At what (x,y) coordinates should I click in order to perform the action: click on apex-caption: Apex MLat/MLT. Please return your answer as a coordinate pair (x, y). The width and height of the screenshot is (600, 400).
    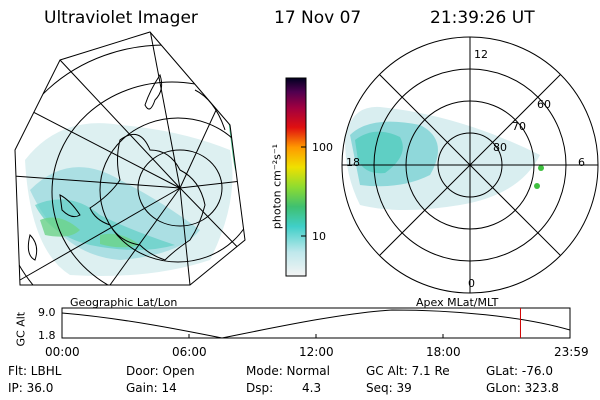
    Looking at the image, I should click on (457, 302).